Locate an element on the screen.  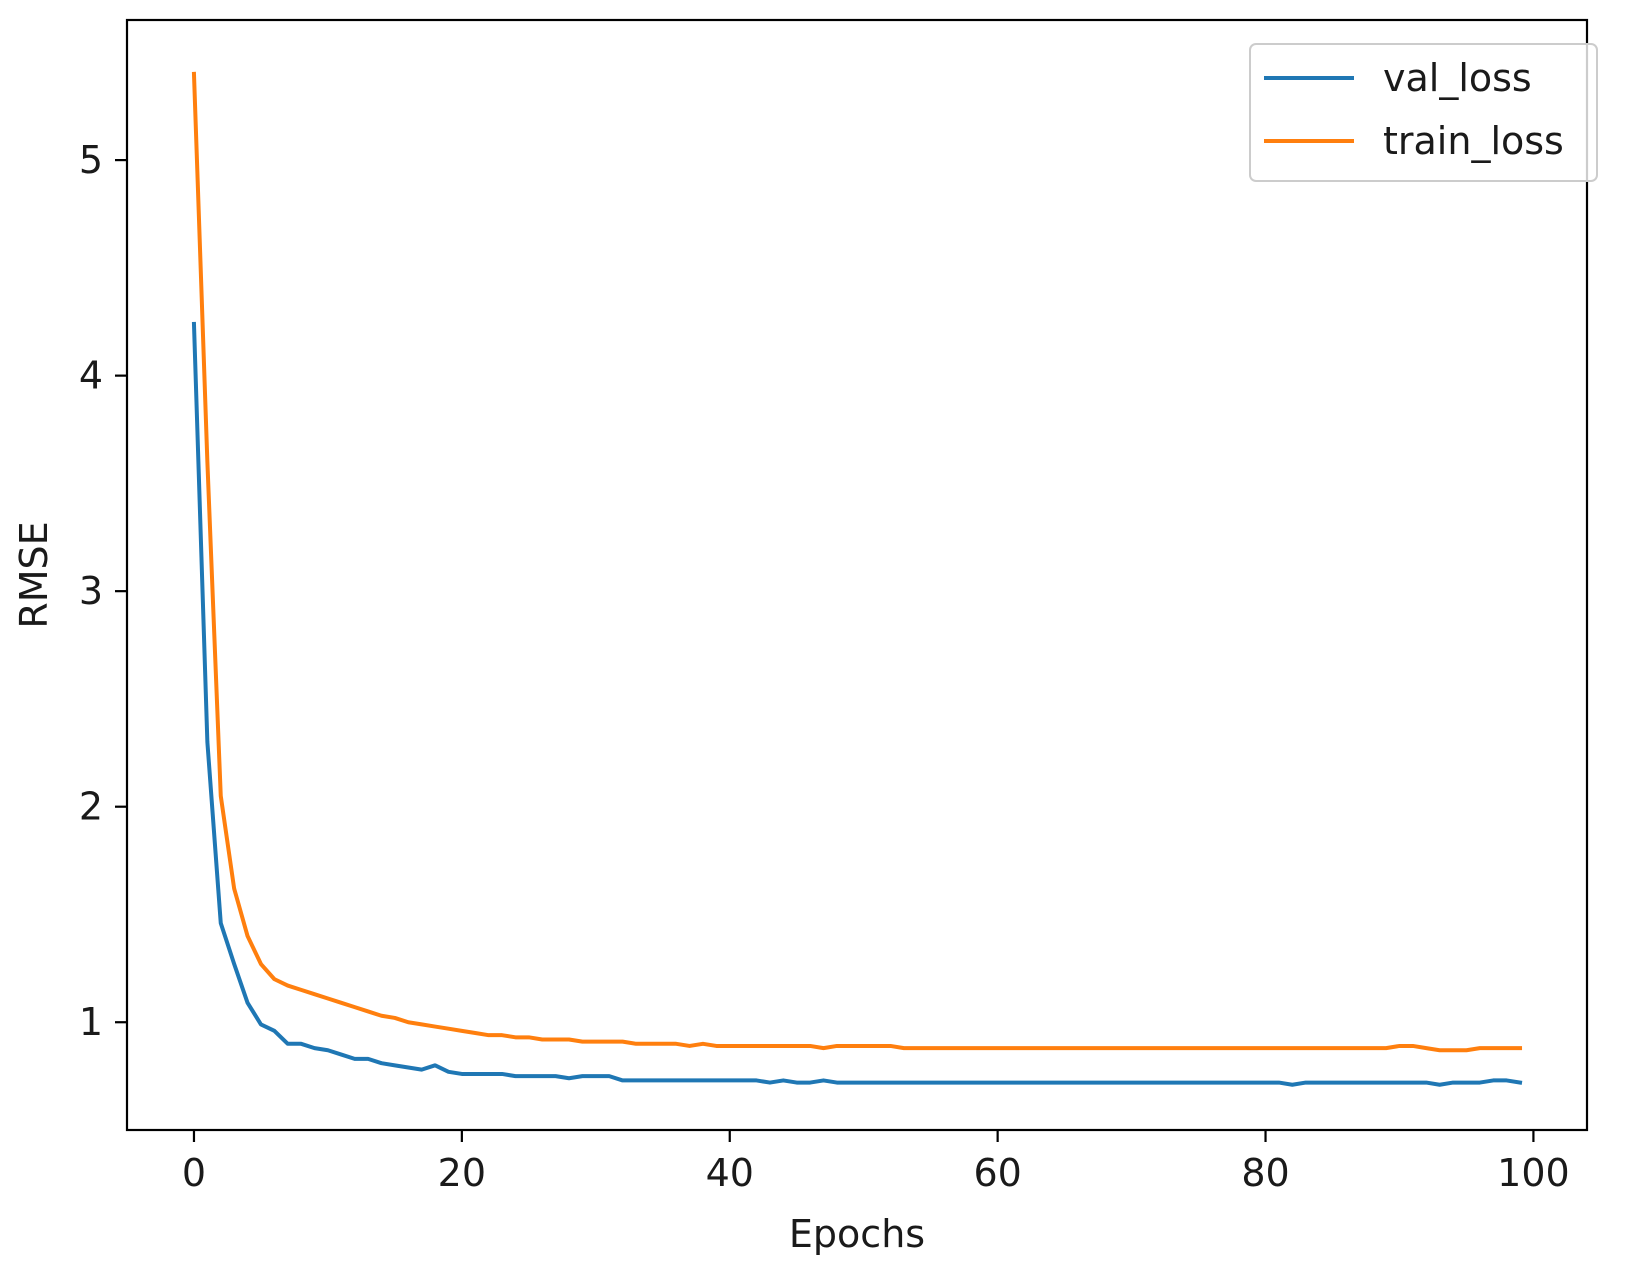
y-tick-label: 4 is located at coordinates (91, 376).